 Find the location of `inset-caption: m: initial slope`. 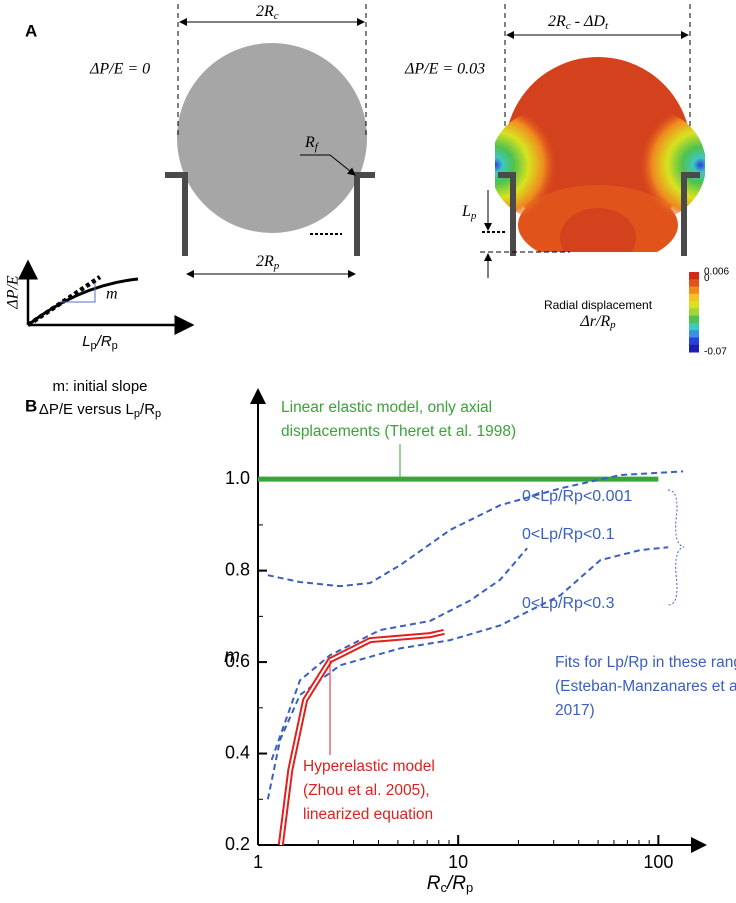

inset-caption: m: initial slope is located at coordinates (99, 386).